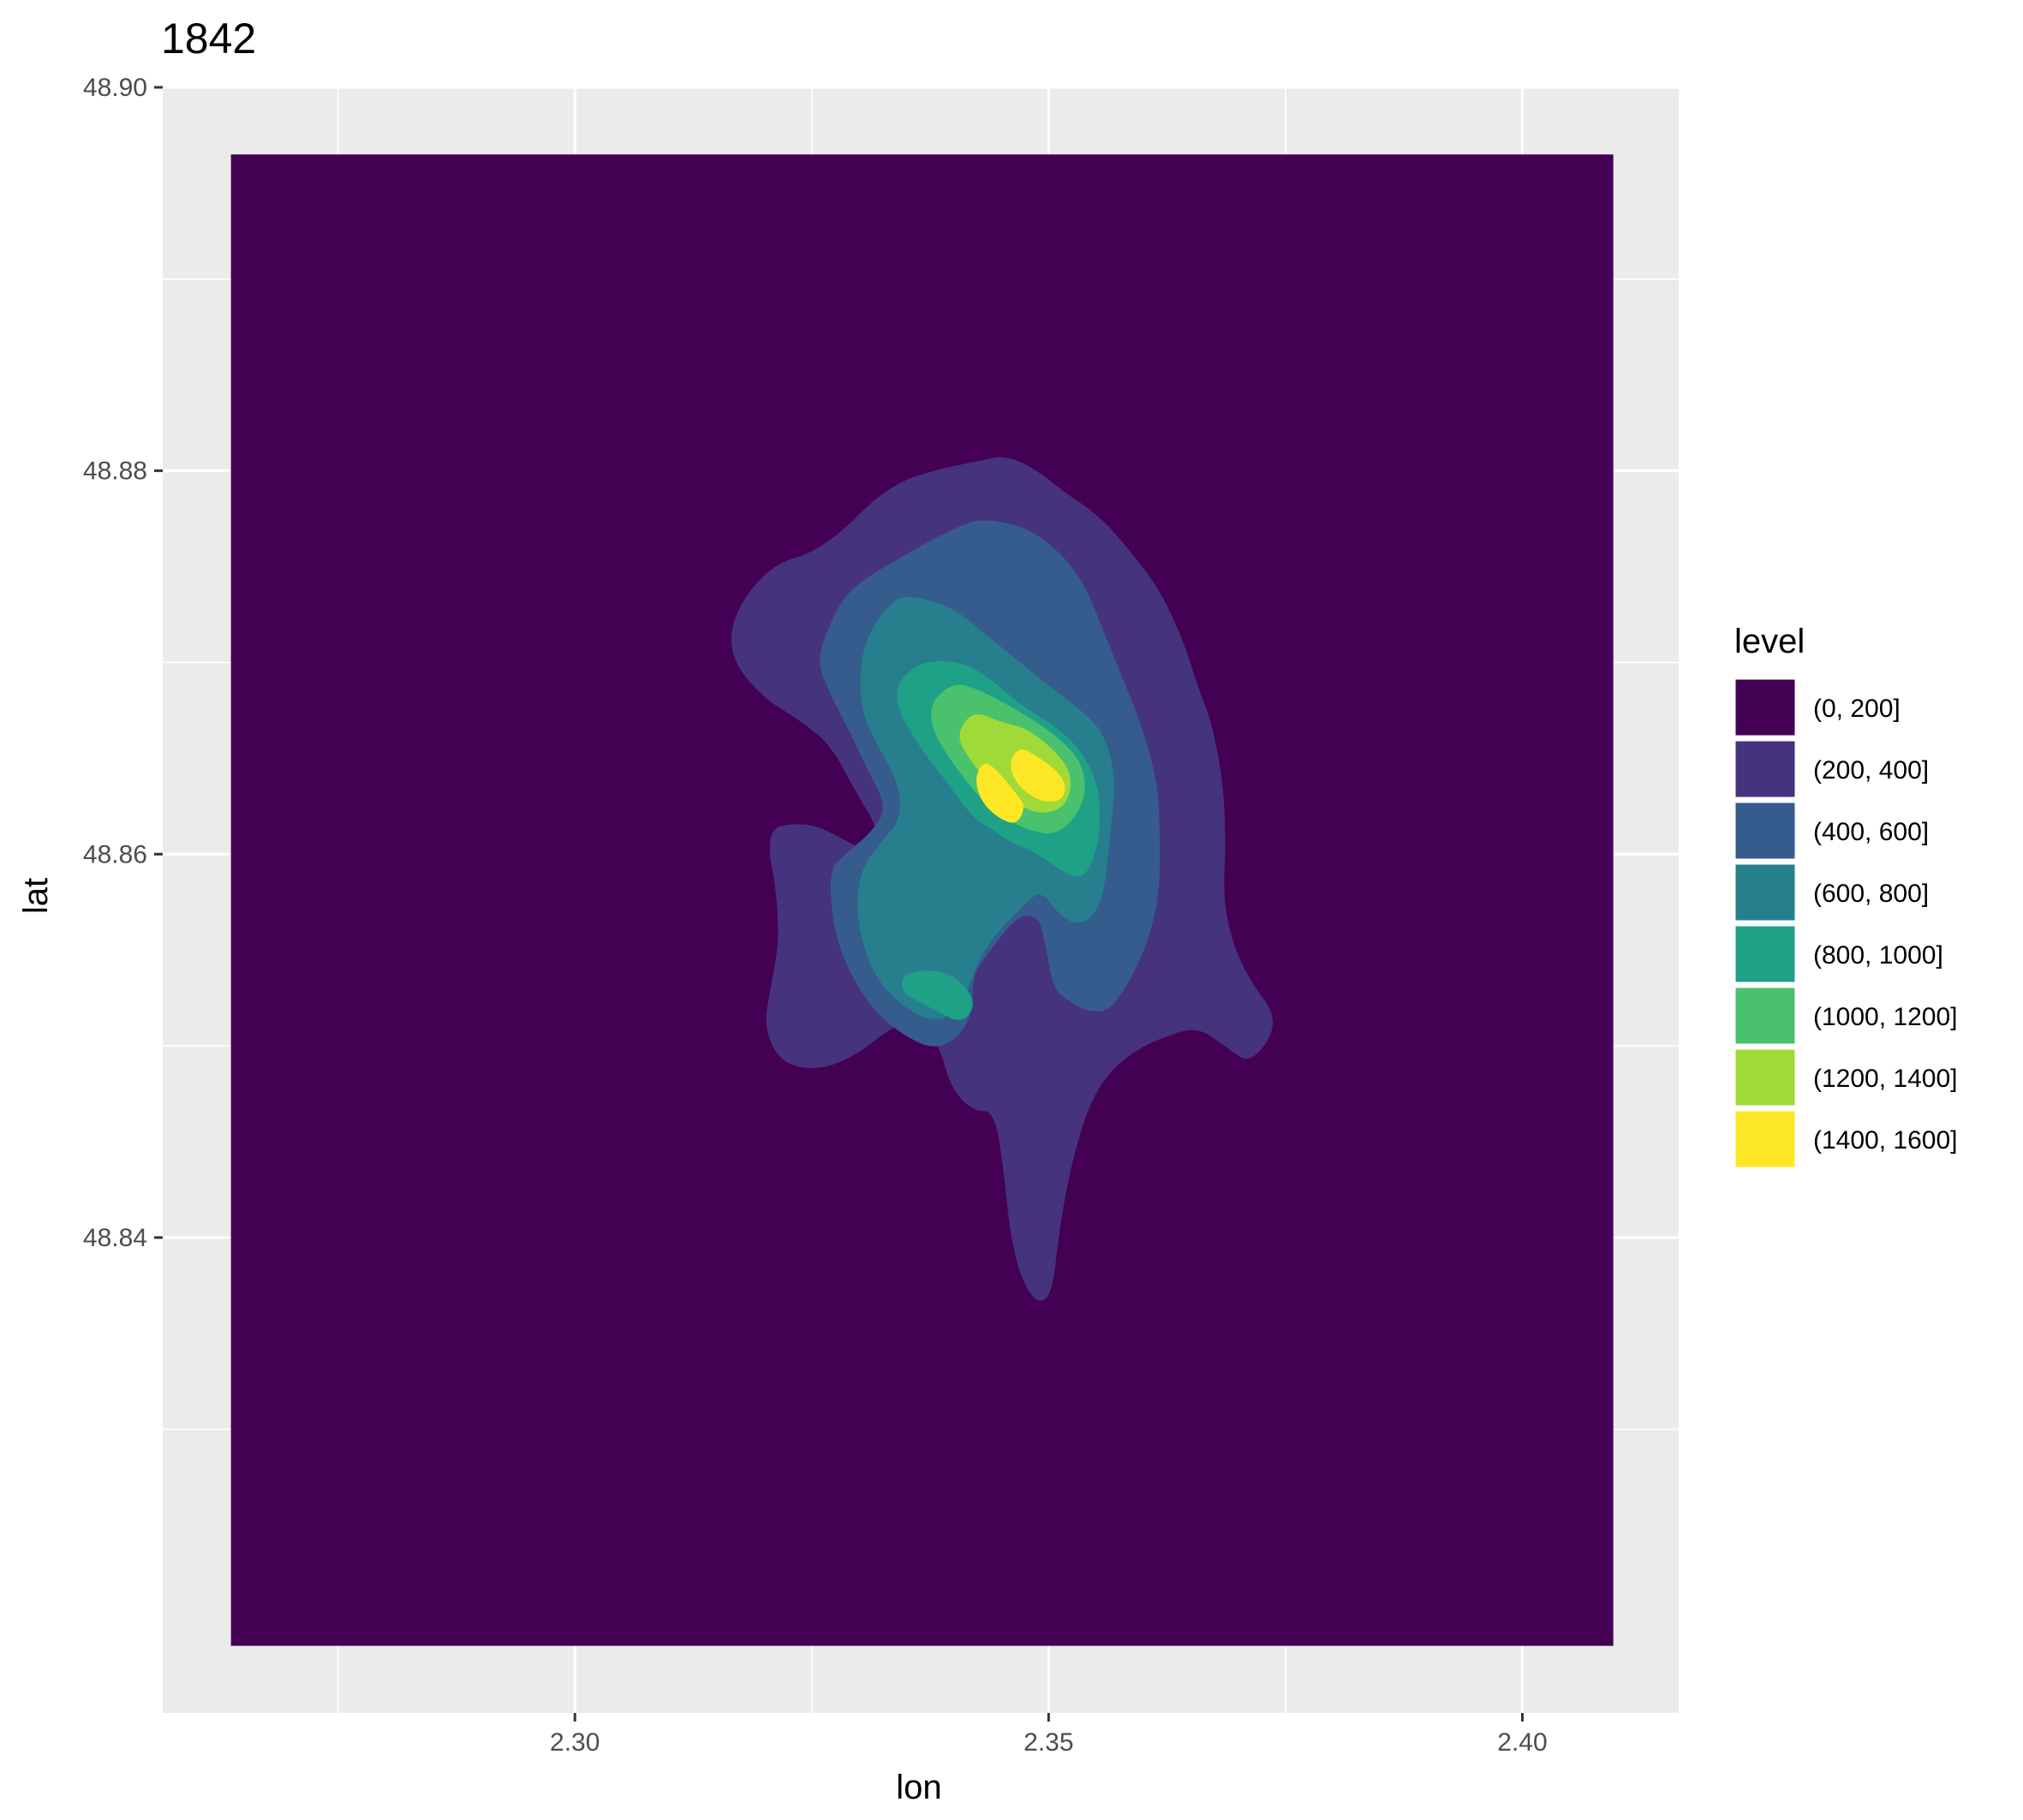 This screenshot has width=2023, height=1820. Describe the element at coordinates (1770, 641) in the screenshot. I see `legend-title: level` at that location.